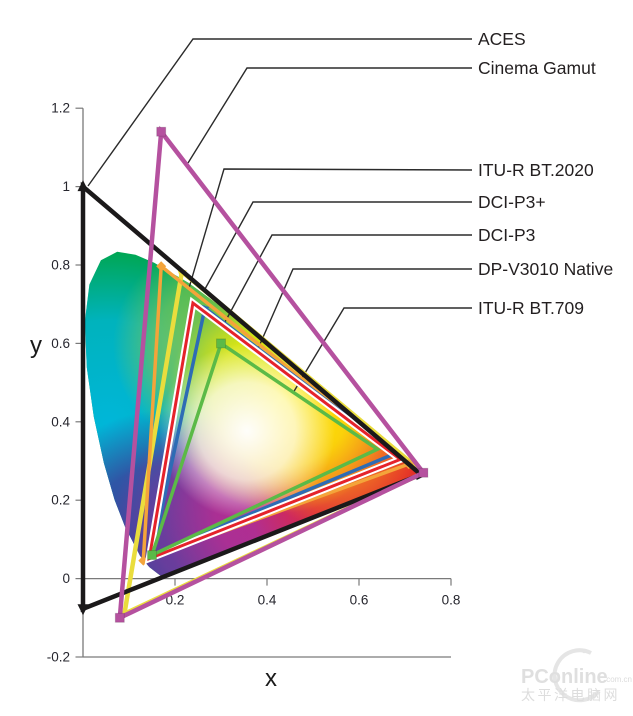 This screenshot has width=633, height=716. What do you see at coordinates (451, 600) in the screenshot?
I see `x-tick-label: 0.8` at bounding box center [451, 600].